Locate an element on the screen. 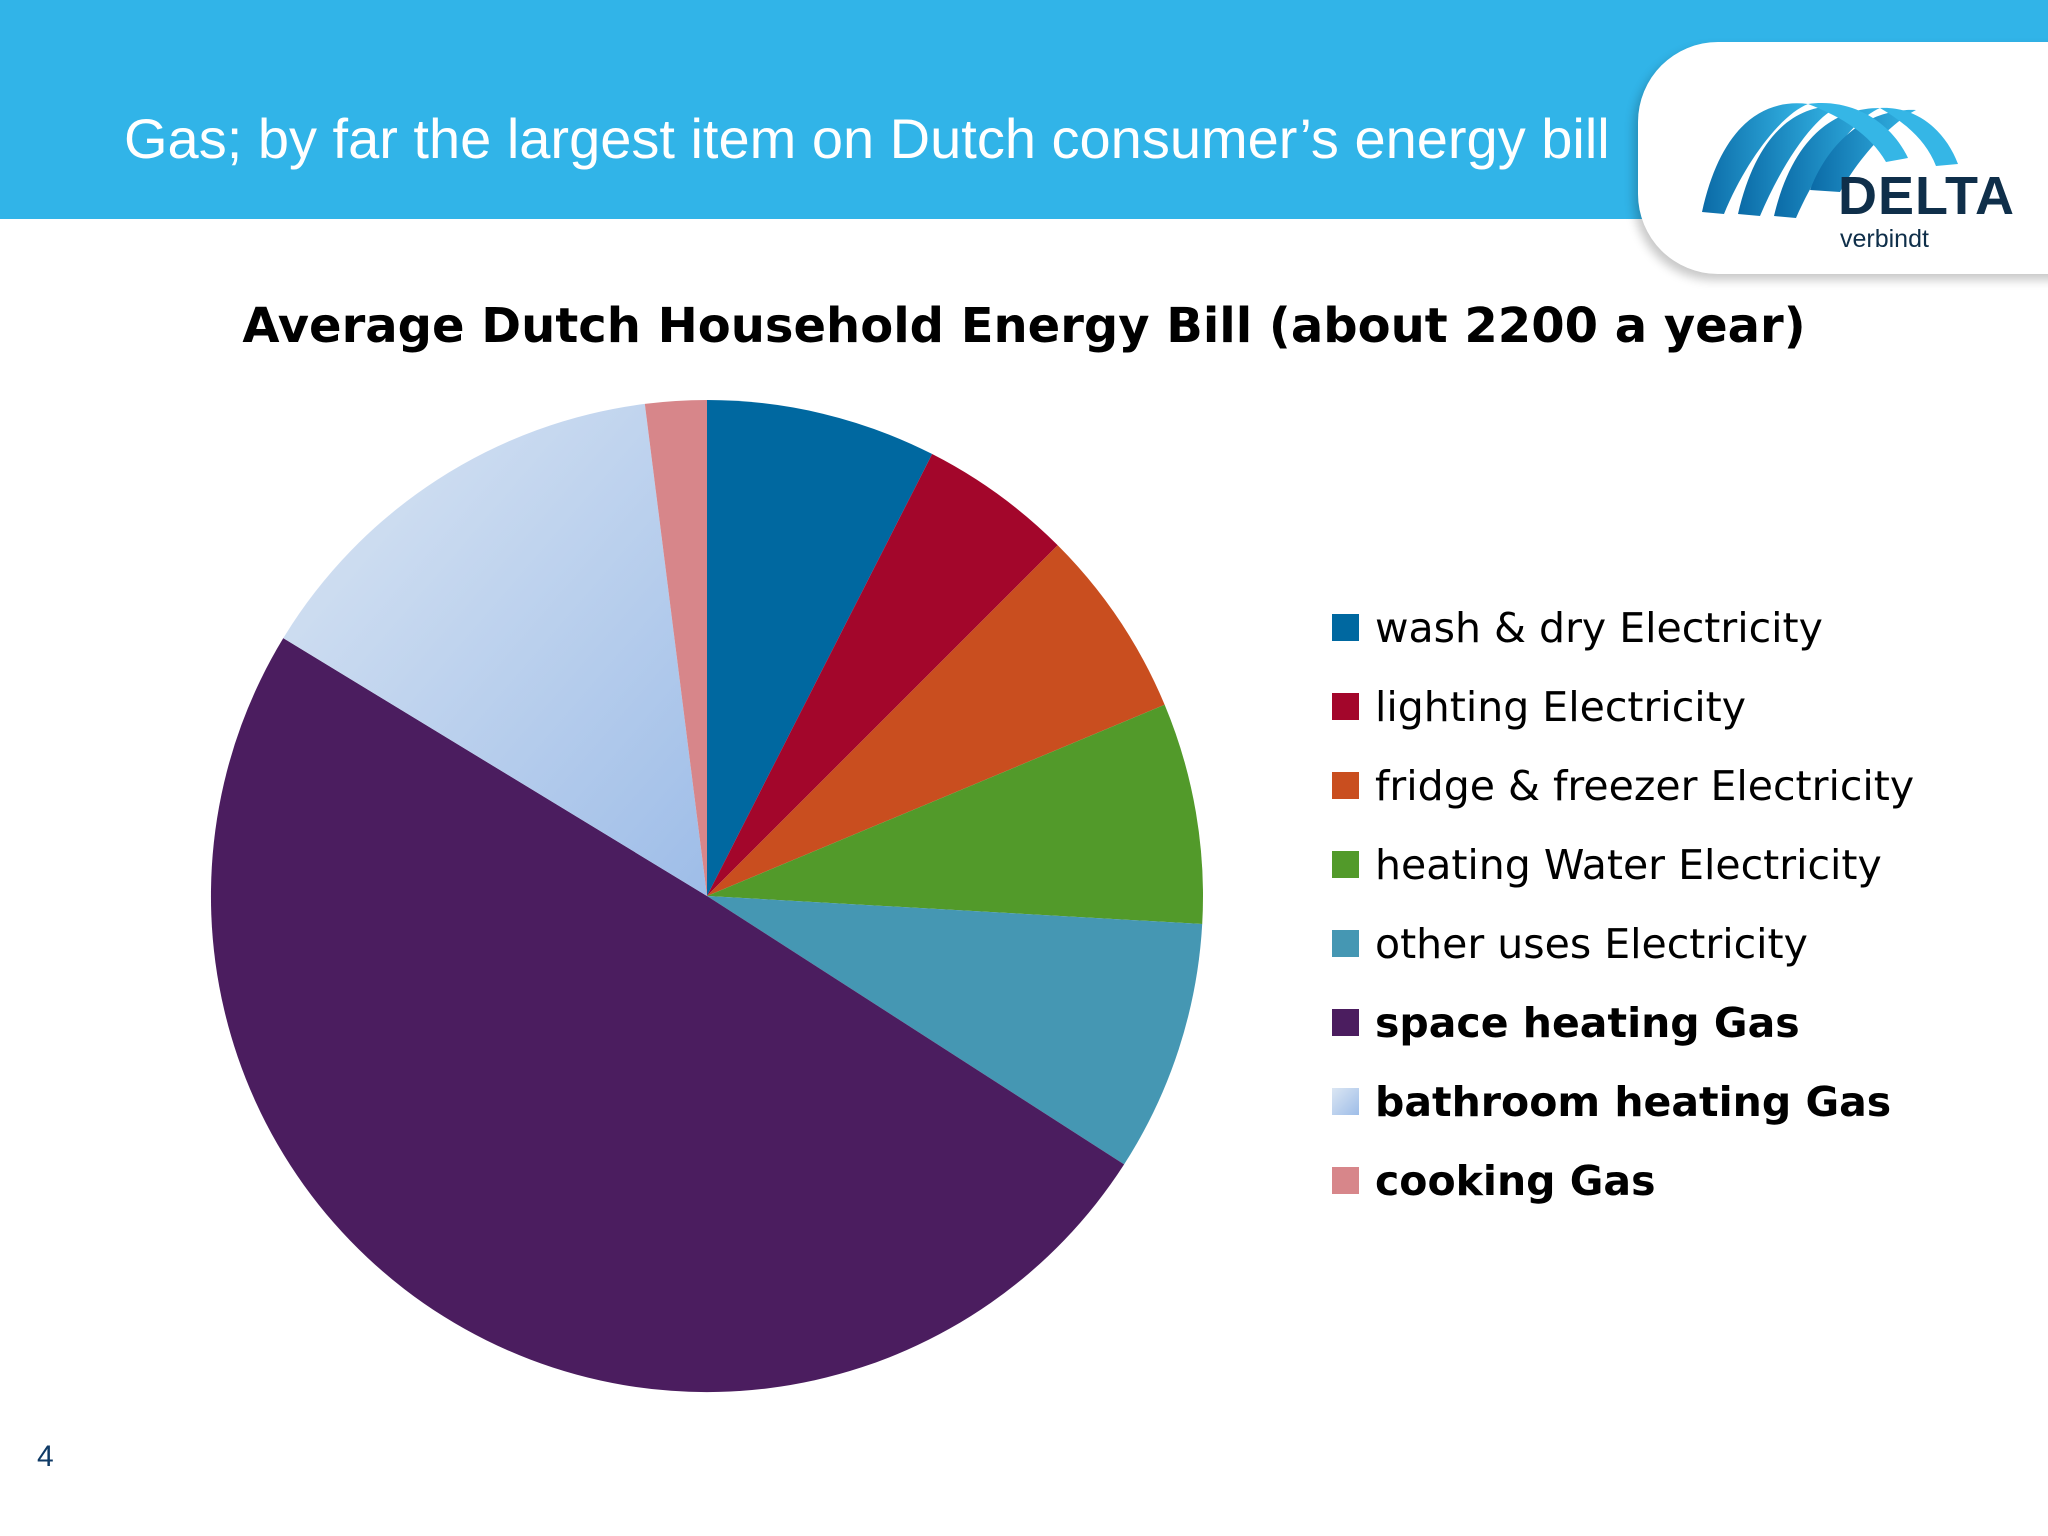 Image resolution: width=2048 pixels, height=1536 pixels. legend-label: wash & dry Electricity is located at coordinates (1599, 627).